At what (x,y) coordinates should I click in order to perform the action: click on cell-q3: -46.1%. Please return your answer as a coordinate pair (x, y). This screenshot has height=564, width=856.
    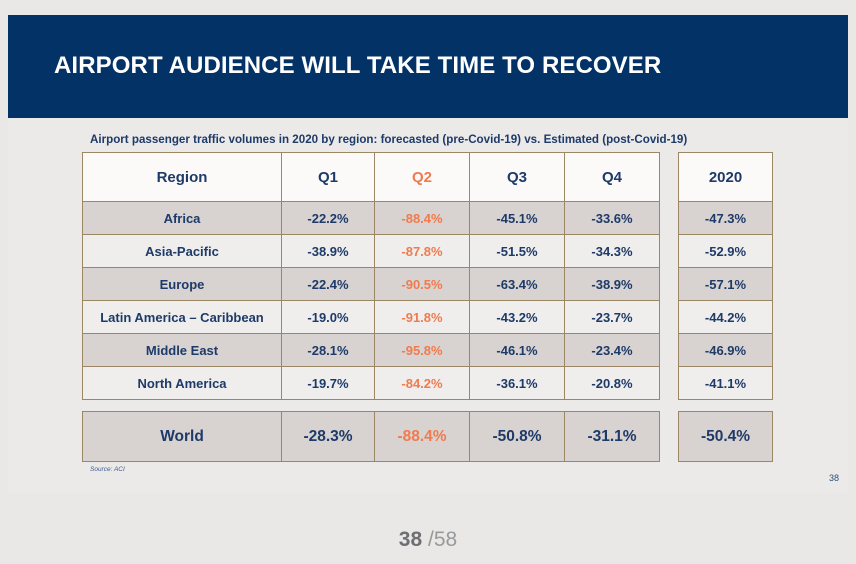
    Looking at the image, I should click on (517, 350).